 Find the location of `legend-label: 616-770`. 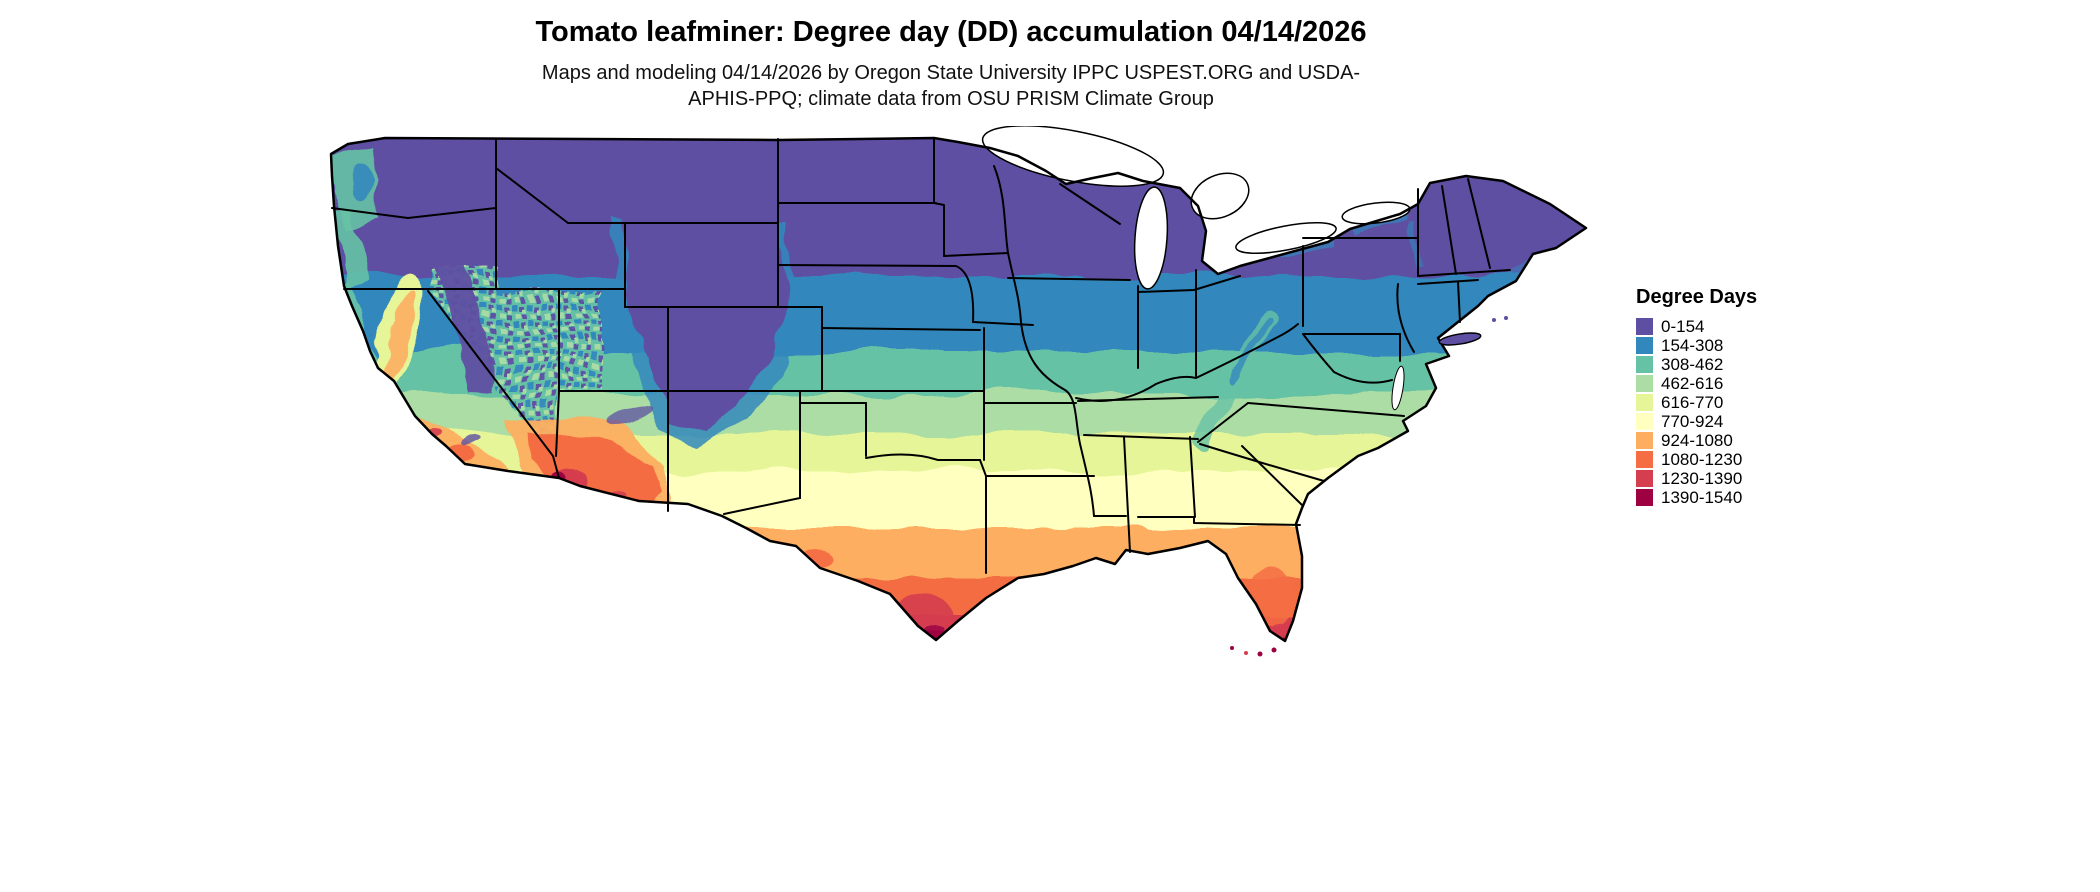

legend-label: 616-770 is located at coordinates (1692, 402).